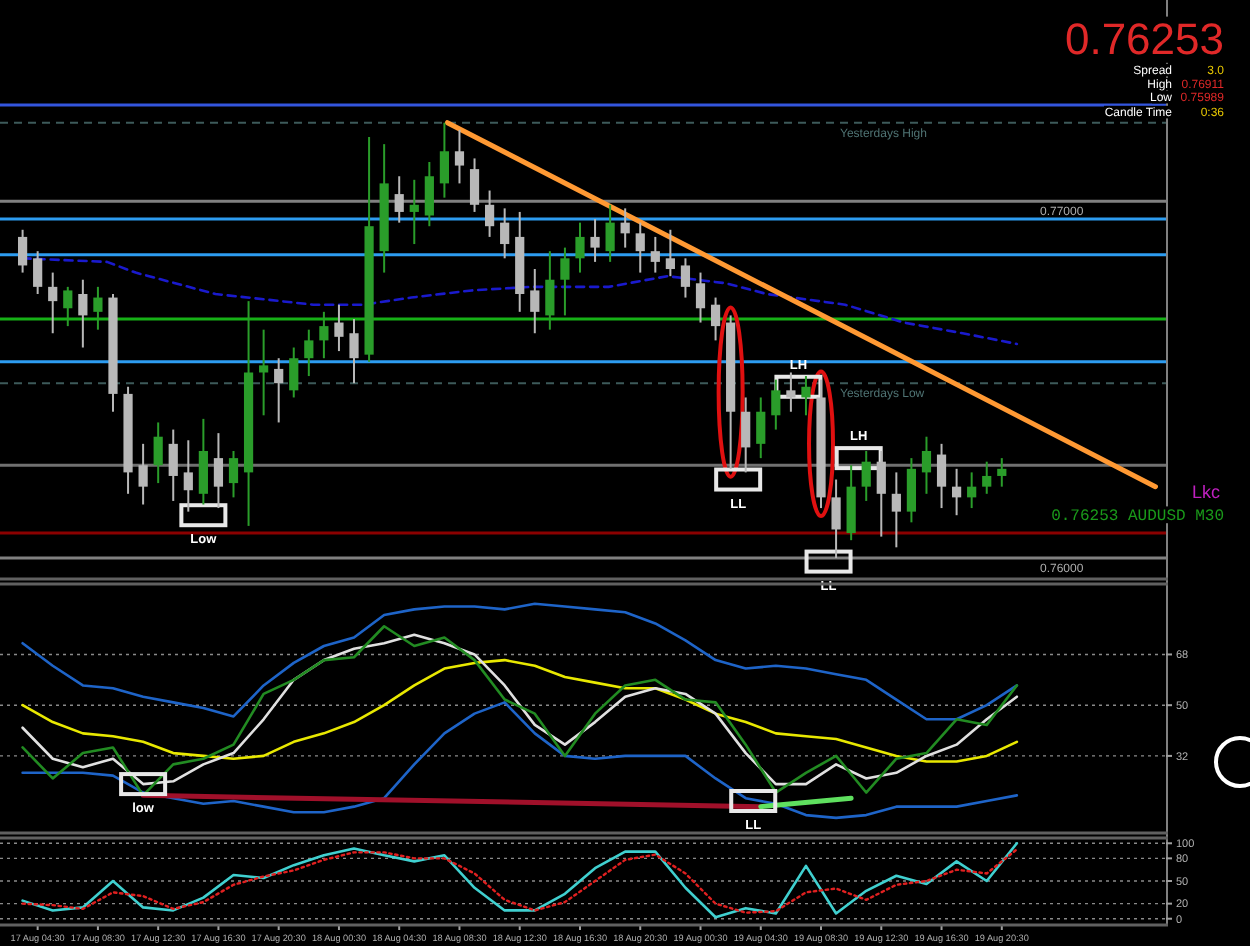 Image resolution: width=1250 pixels, height=946 pixels. I want to click on annotation: 0.76253 AUDUSD M30, so click(1138, 517).